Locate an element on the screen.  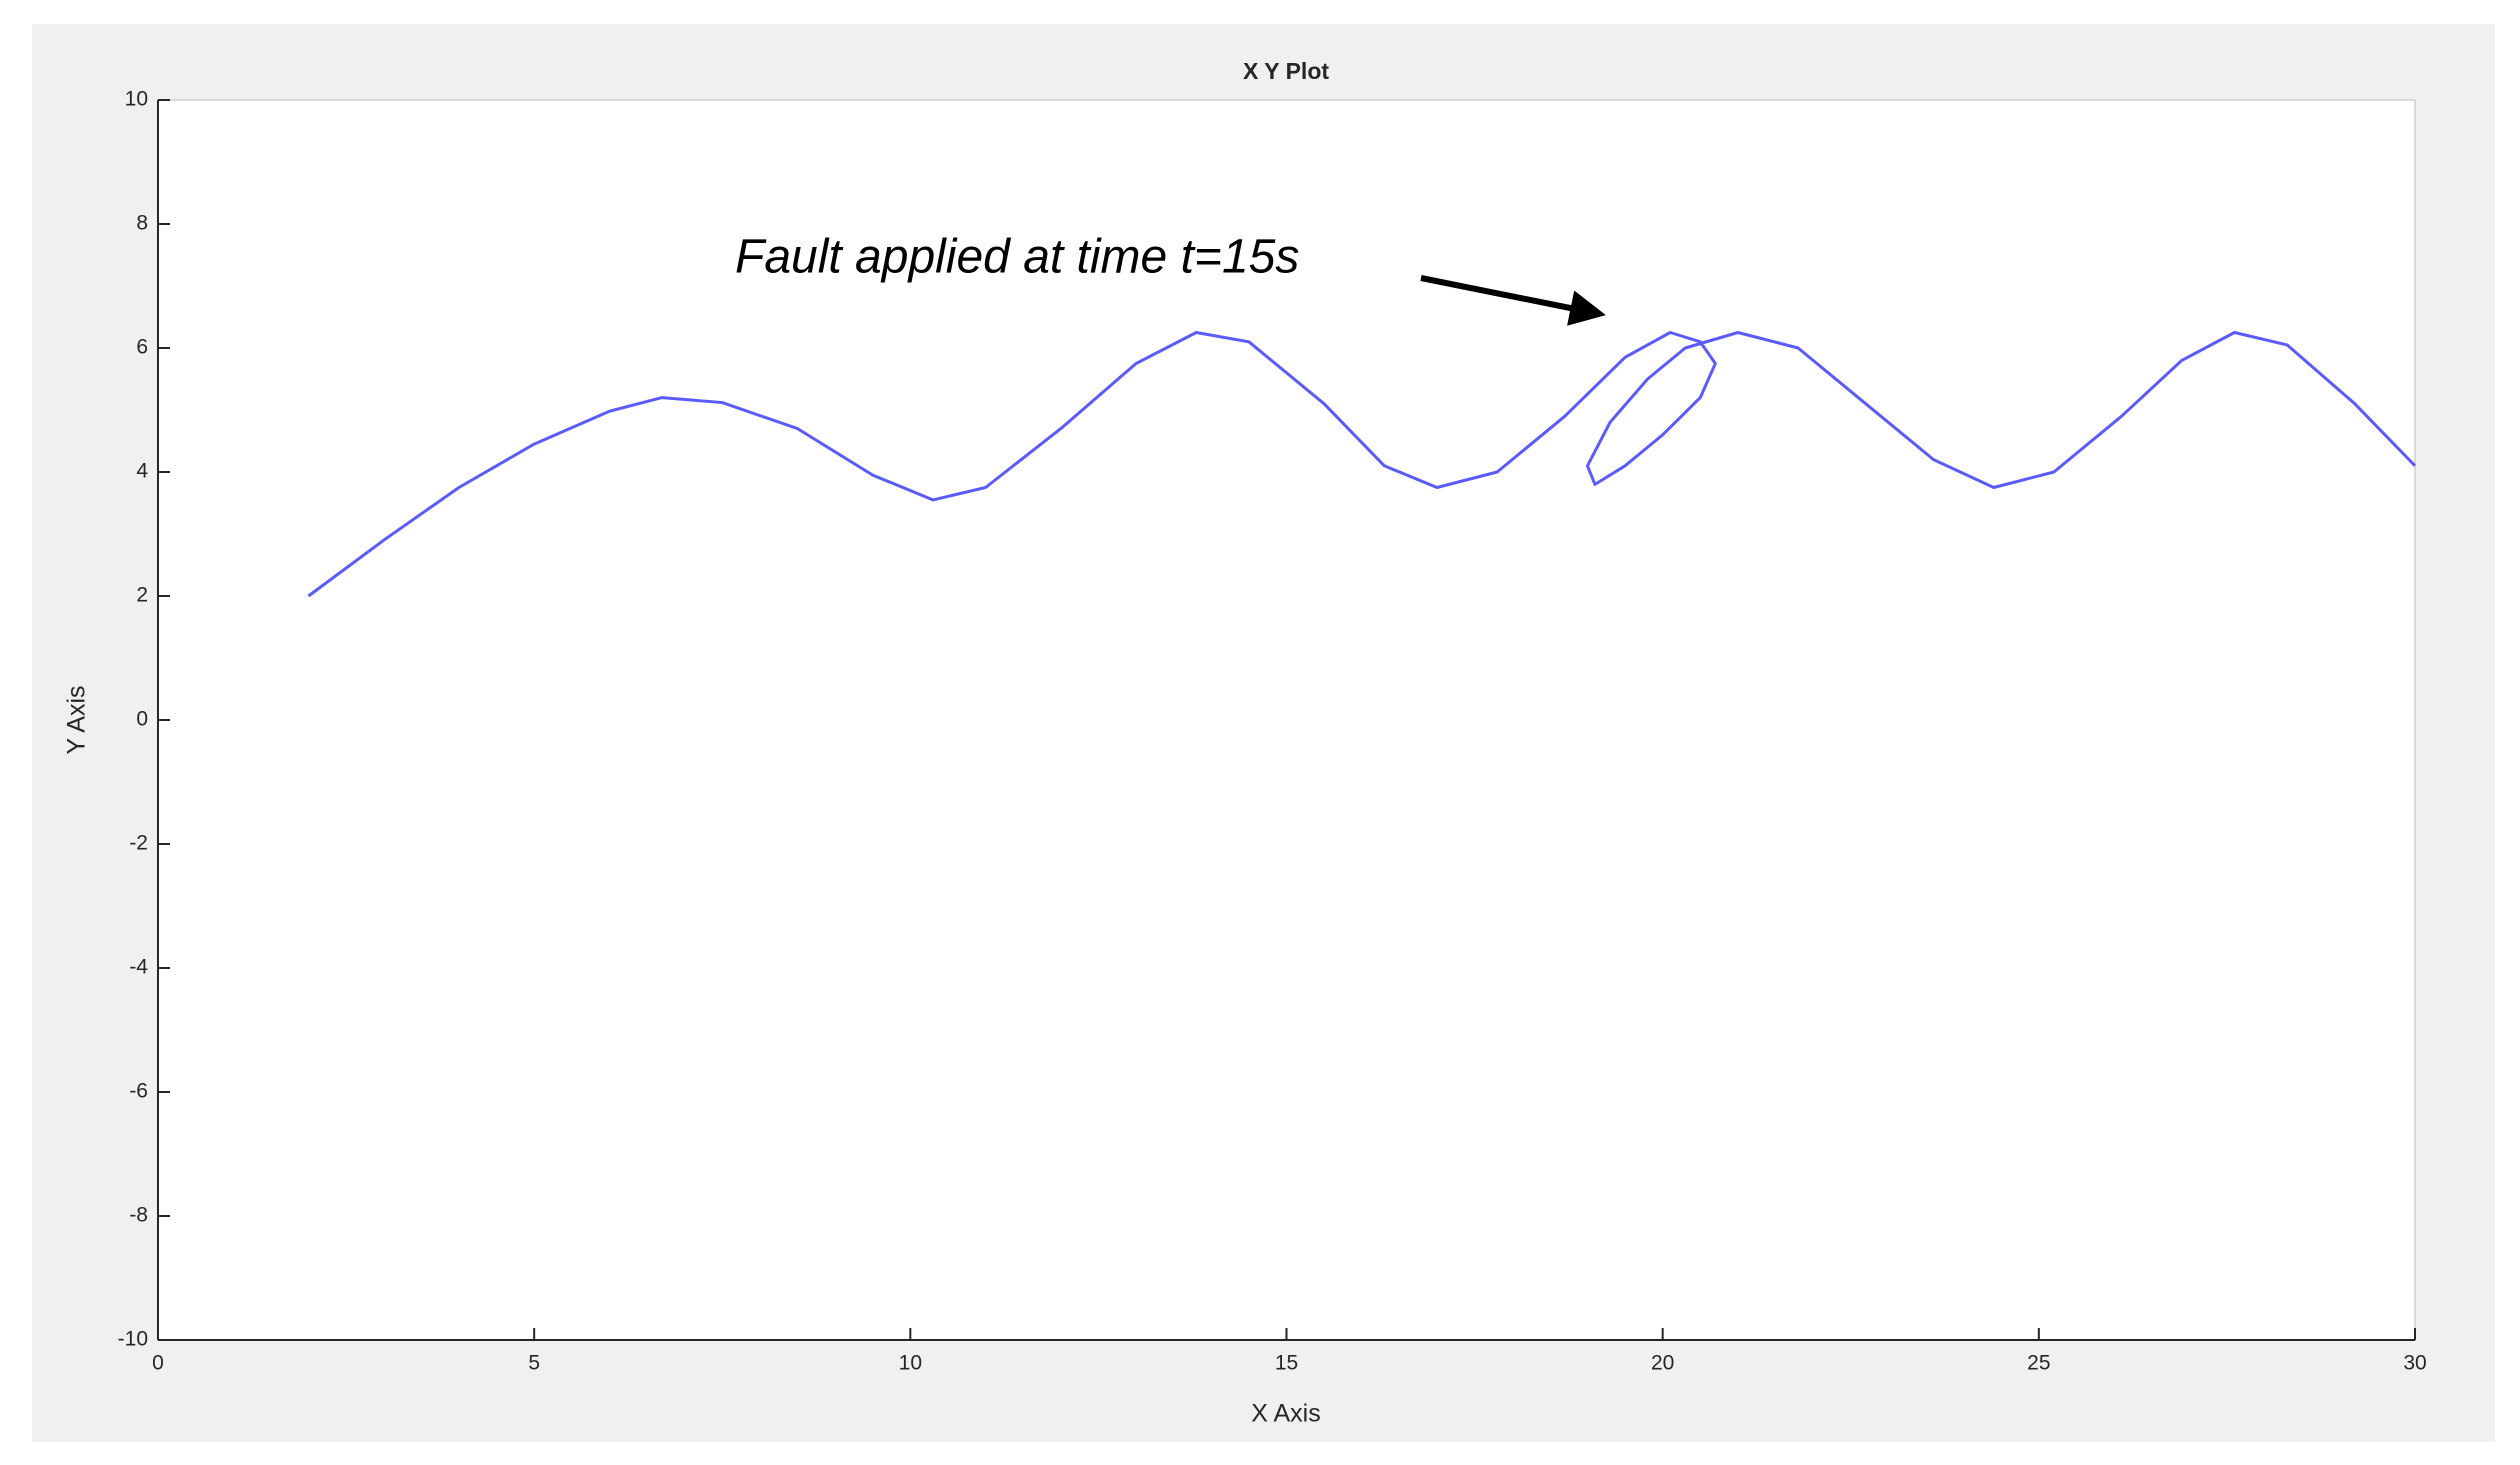
annotation-arrow is located at coordinates (1513, 300).